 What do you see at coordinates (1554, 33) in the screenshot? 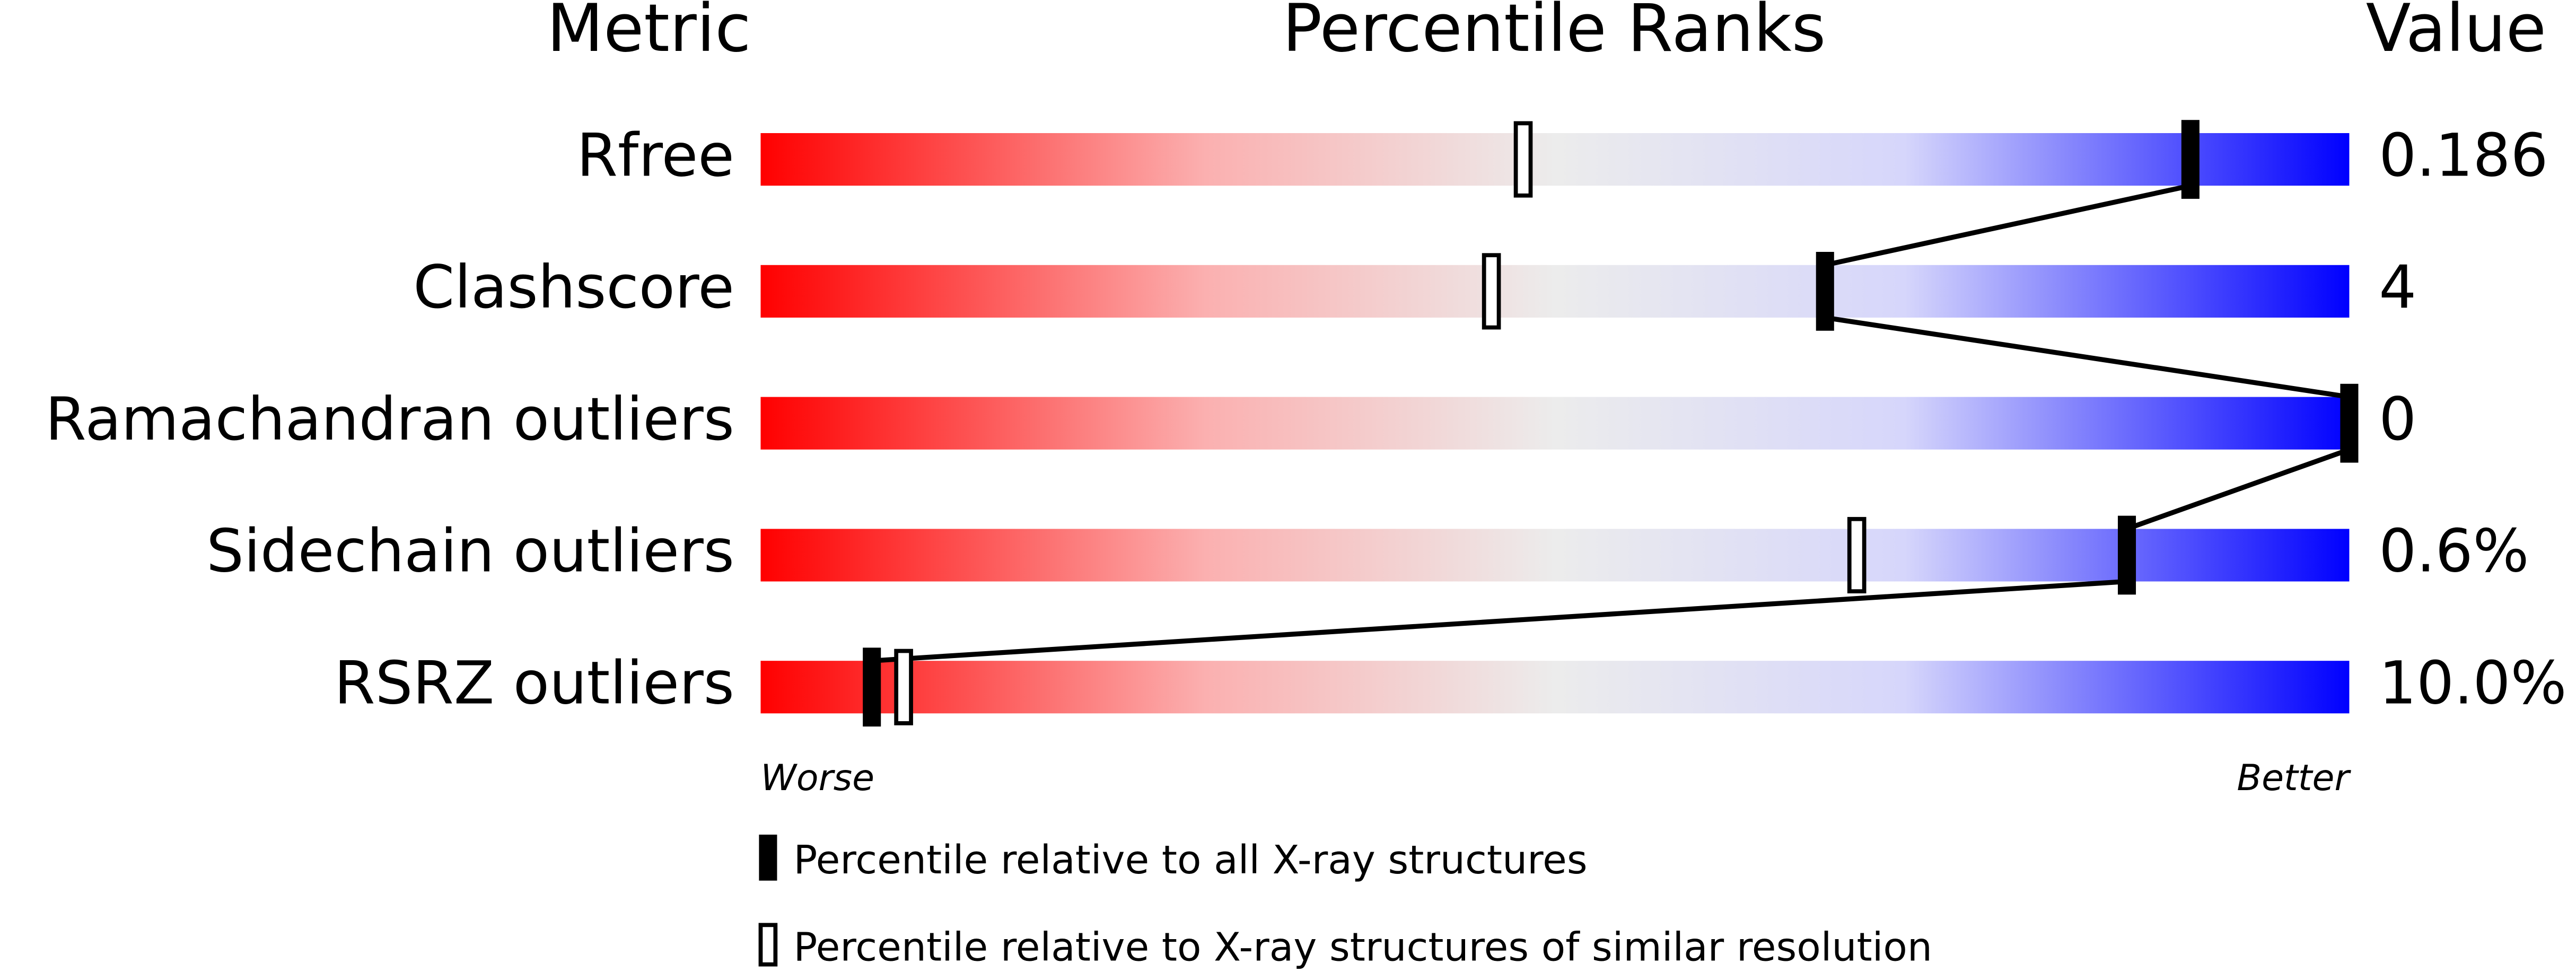
I see `chart-title: Percentile Ranks` at bounding box center [1554, 33].